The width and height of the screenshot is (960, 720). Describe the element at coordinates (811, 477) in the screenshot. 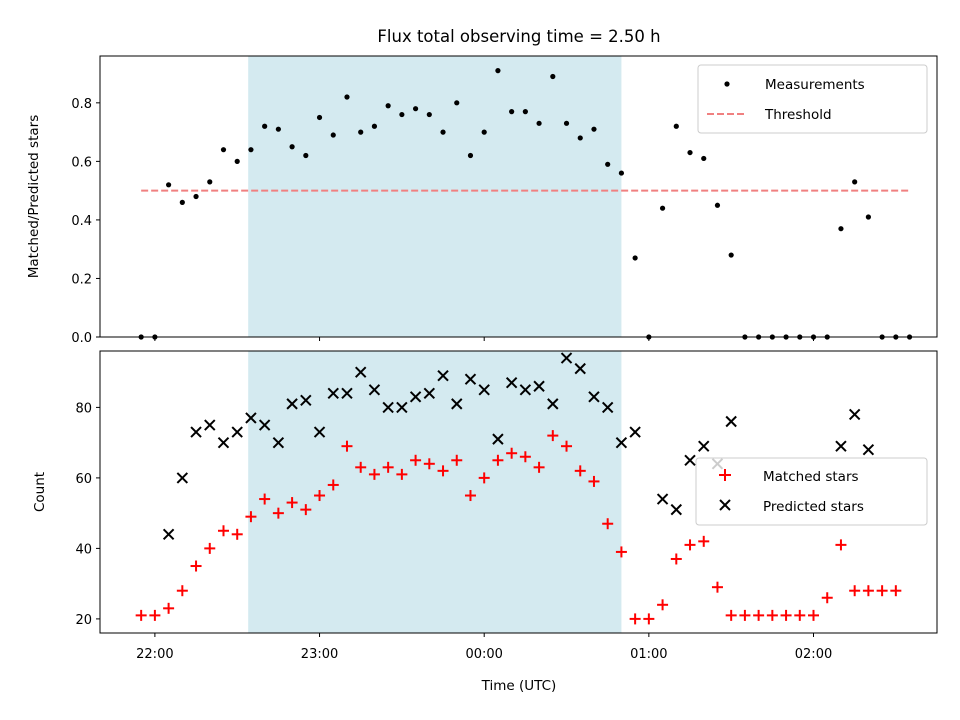

I see `legend-matched-label: Matched stars` at that location.